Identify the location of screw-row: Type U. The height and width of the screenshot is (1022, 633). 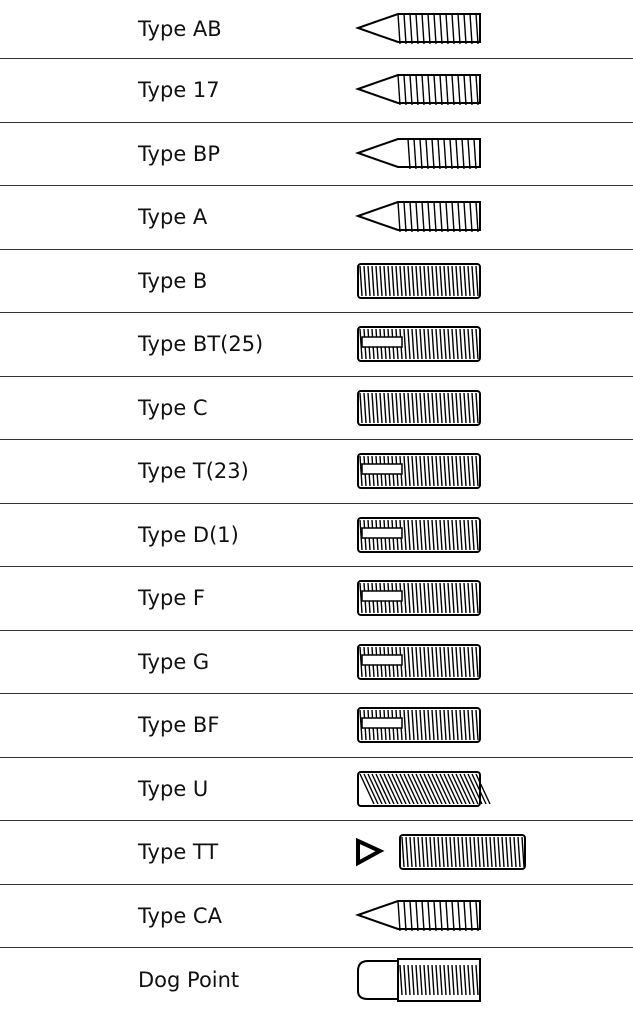
(316, 789).